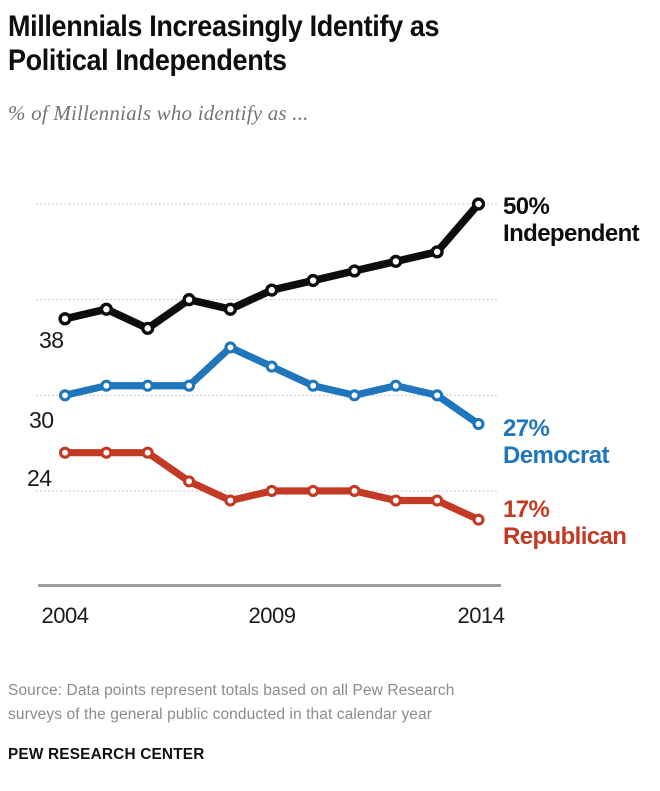  What do you see at coordinates (65, 395) in the screenshot?
I see `democrat-marker-2004` at bounding box center [65, 395].